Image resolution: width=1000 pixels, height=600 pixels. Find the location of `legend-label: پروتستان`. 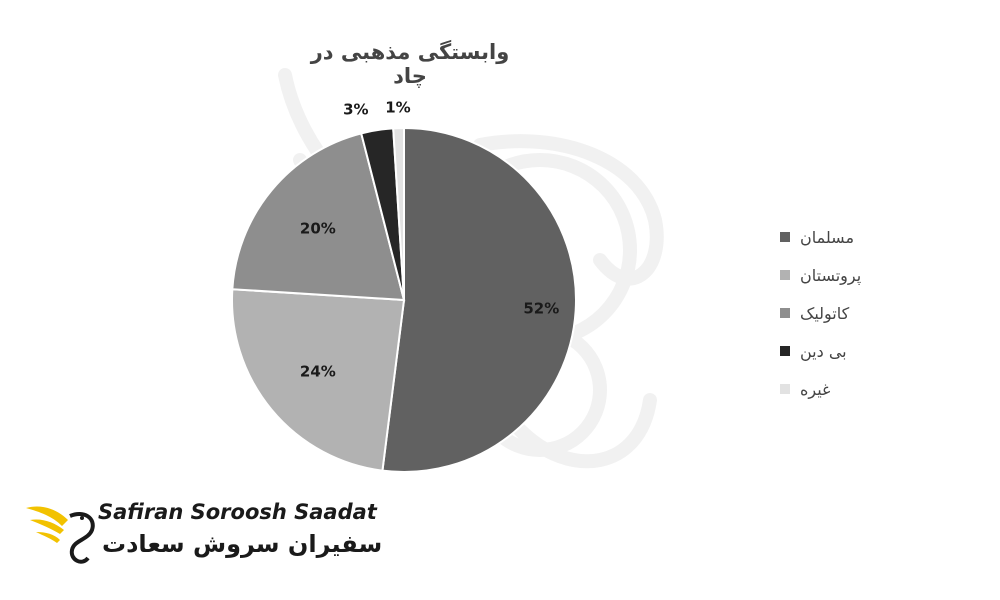

legend-label: پروتستان is located at coordinates (831, 275).